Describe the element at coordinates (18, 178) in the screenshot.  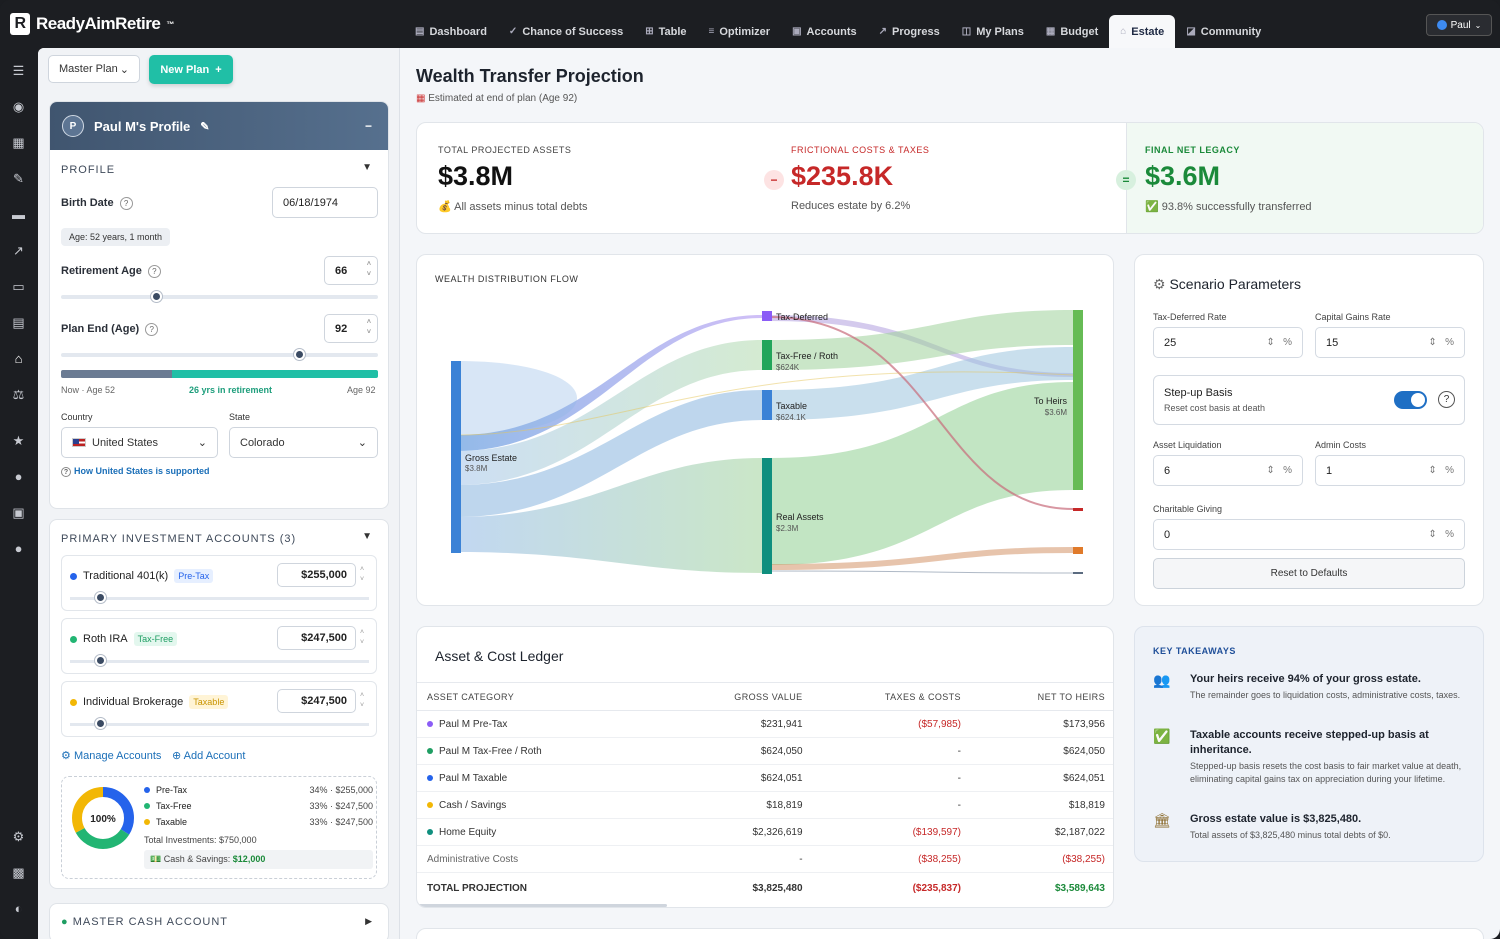
I see `magic-wand-icon: ✎` at that location.